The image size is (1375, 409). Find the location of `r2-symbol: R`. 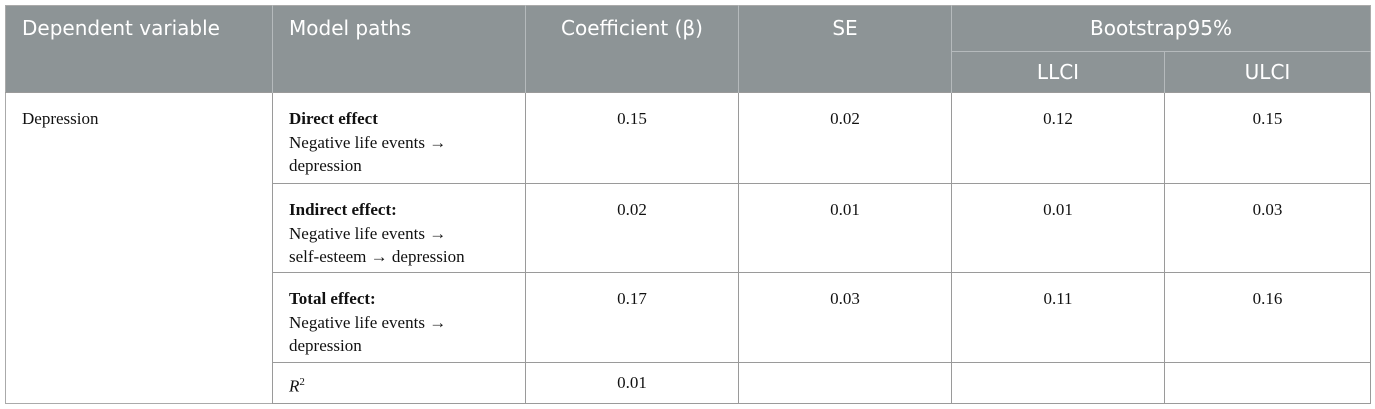

r2-symbol: R is located at coordinates (294, 386).